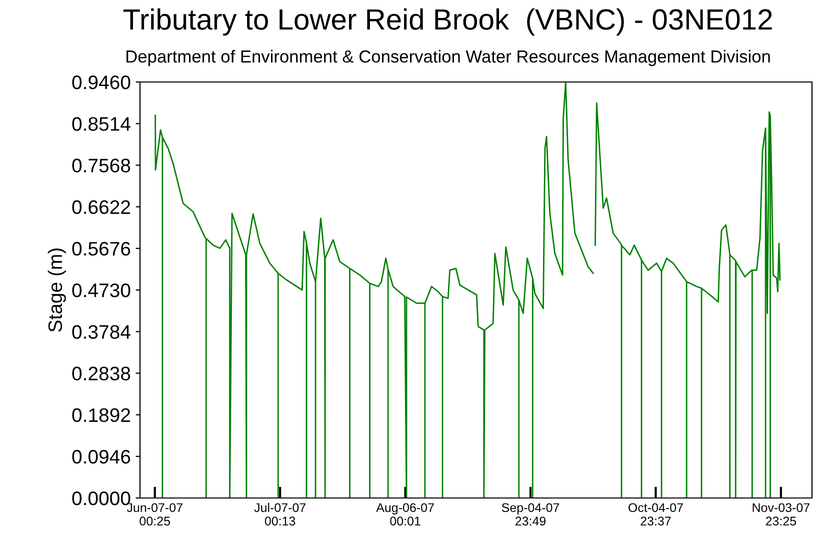 This screenshot has width=816, height=546. Describe the element at coordinates (101, 249) in the screenshot. I see `y-tick-label: 0.5676` at that location.